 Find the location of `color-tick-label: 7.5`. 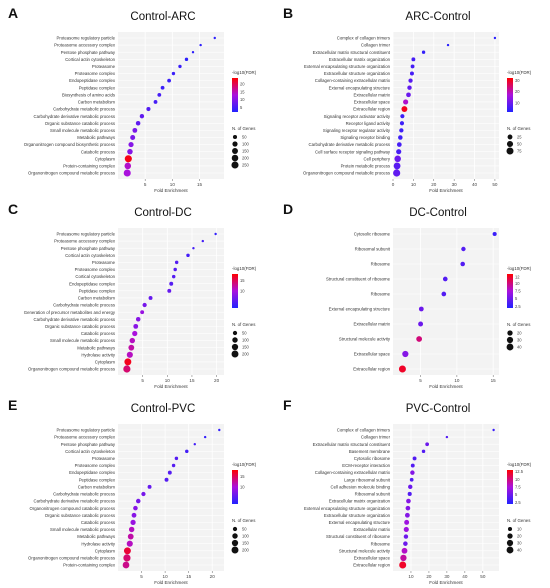

color-tick-label: 7.5 is located at coordinates (518, 487).